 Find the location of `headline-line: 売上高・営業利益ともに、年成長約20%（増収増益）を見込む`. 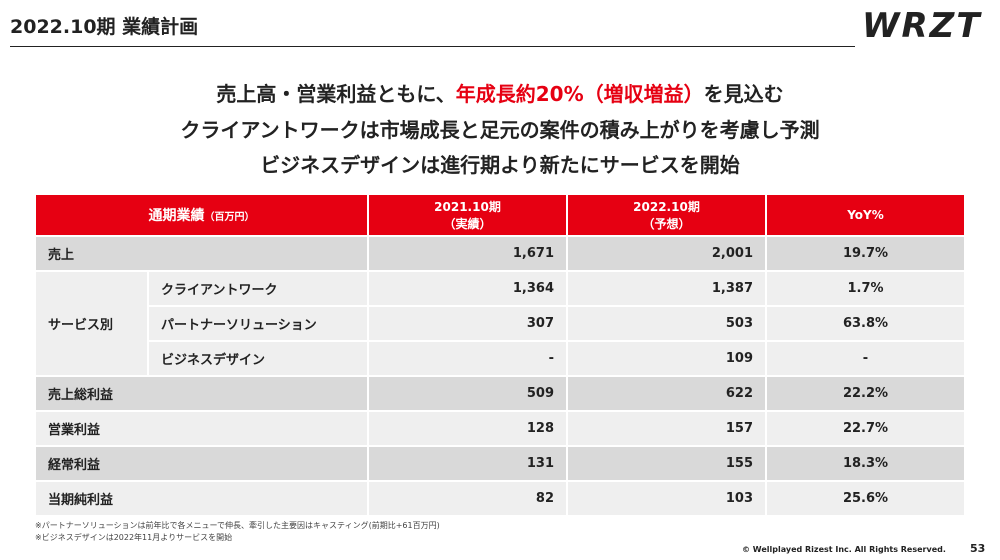

headline-line: 売上高・営業利益ともに、年成長約20%（増収増益）を見込む is located at coordinates (500, 92).